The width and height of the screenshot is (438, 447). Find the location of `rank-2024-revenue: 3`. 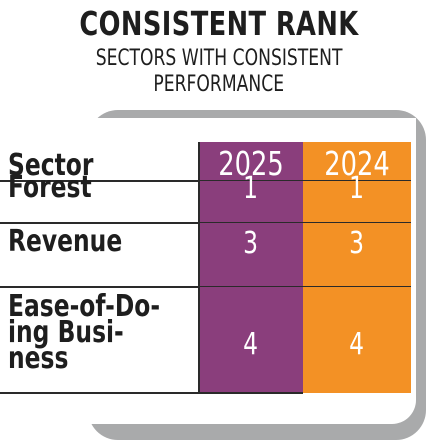

rank-2024-revenue: 3 is located at coordinates (357, 243).